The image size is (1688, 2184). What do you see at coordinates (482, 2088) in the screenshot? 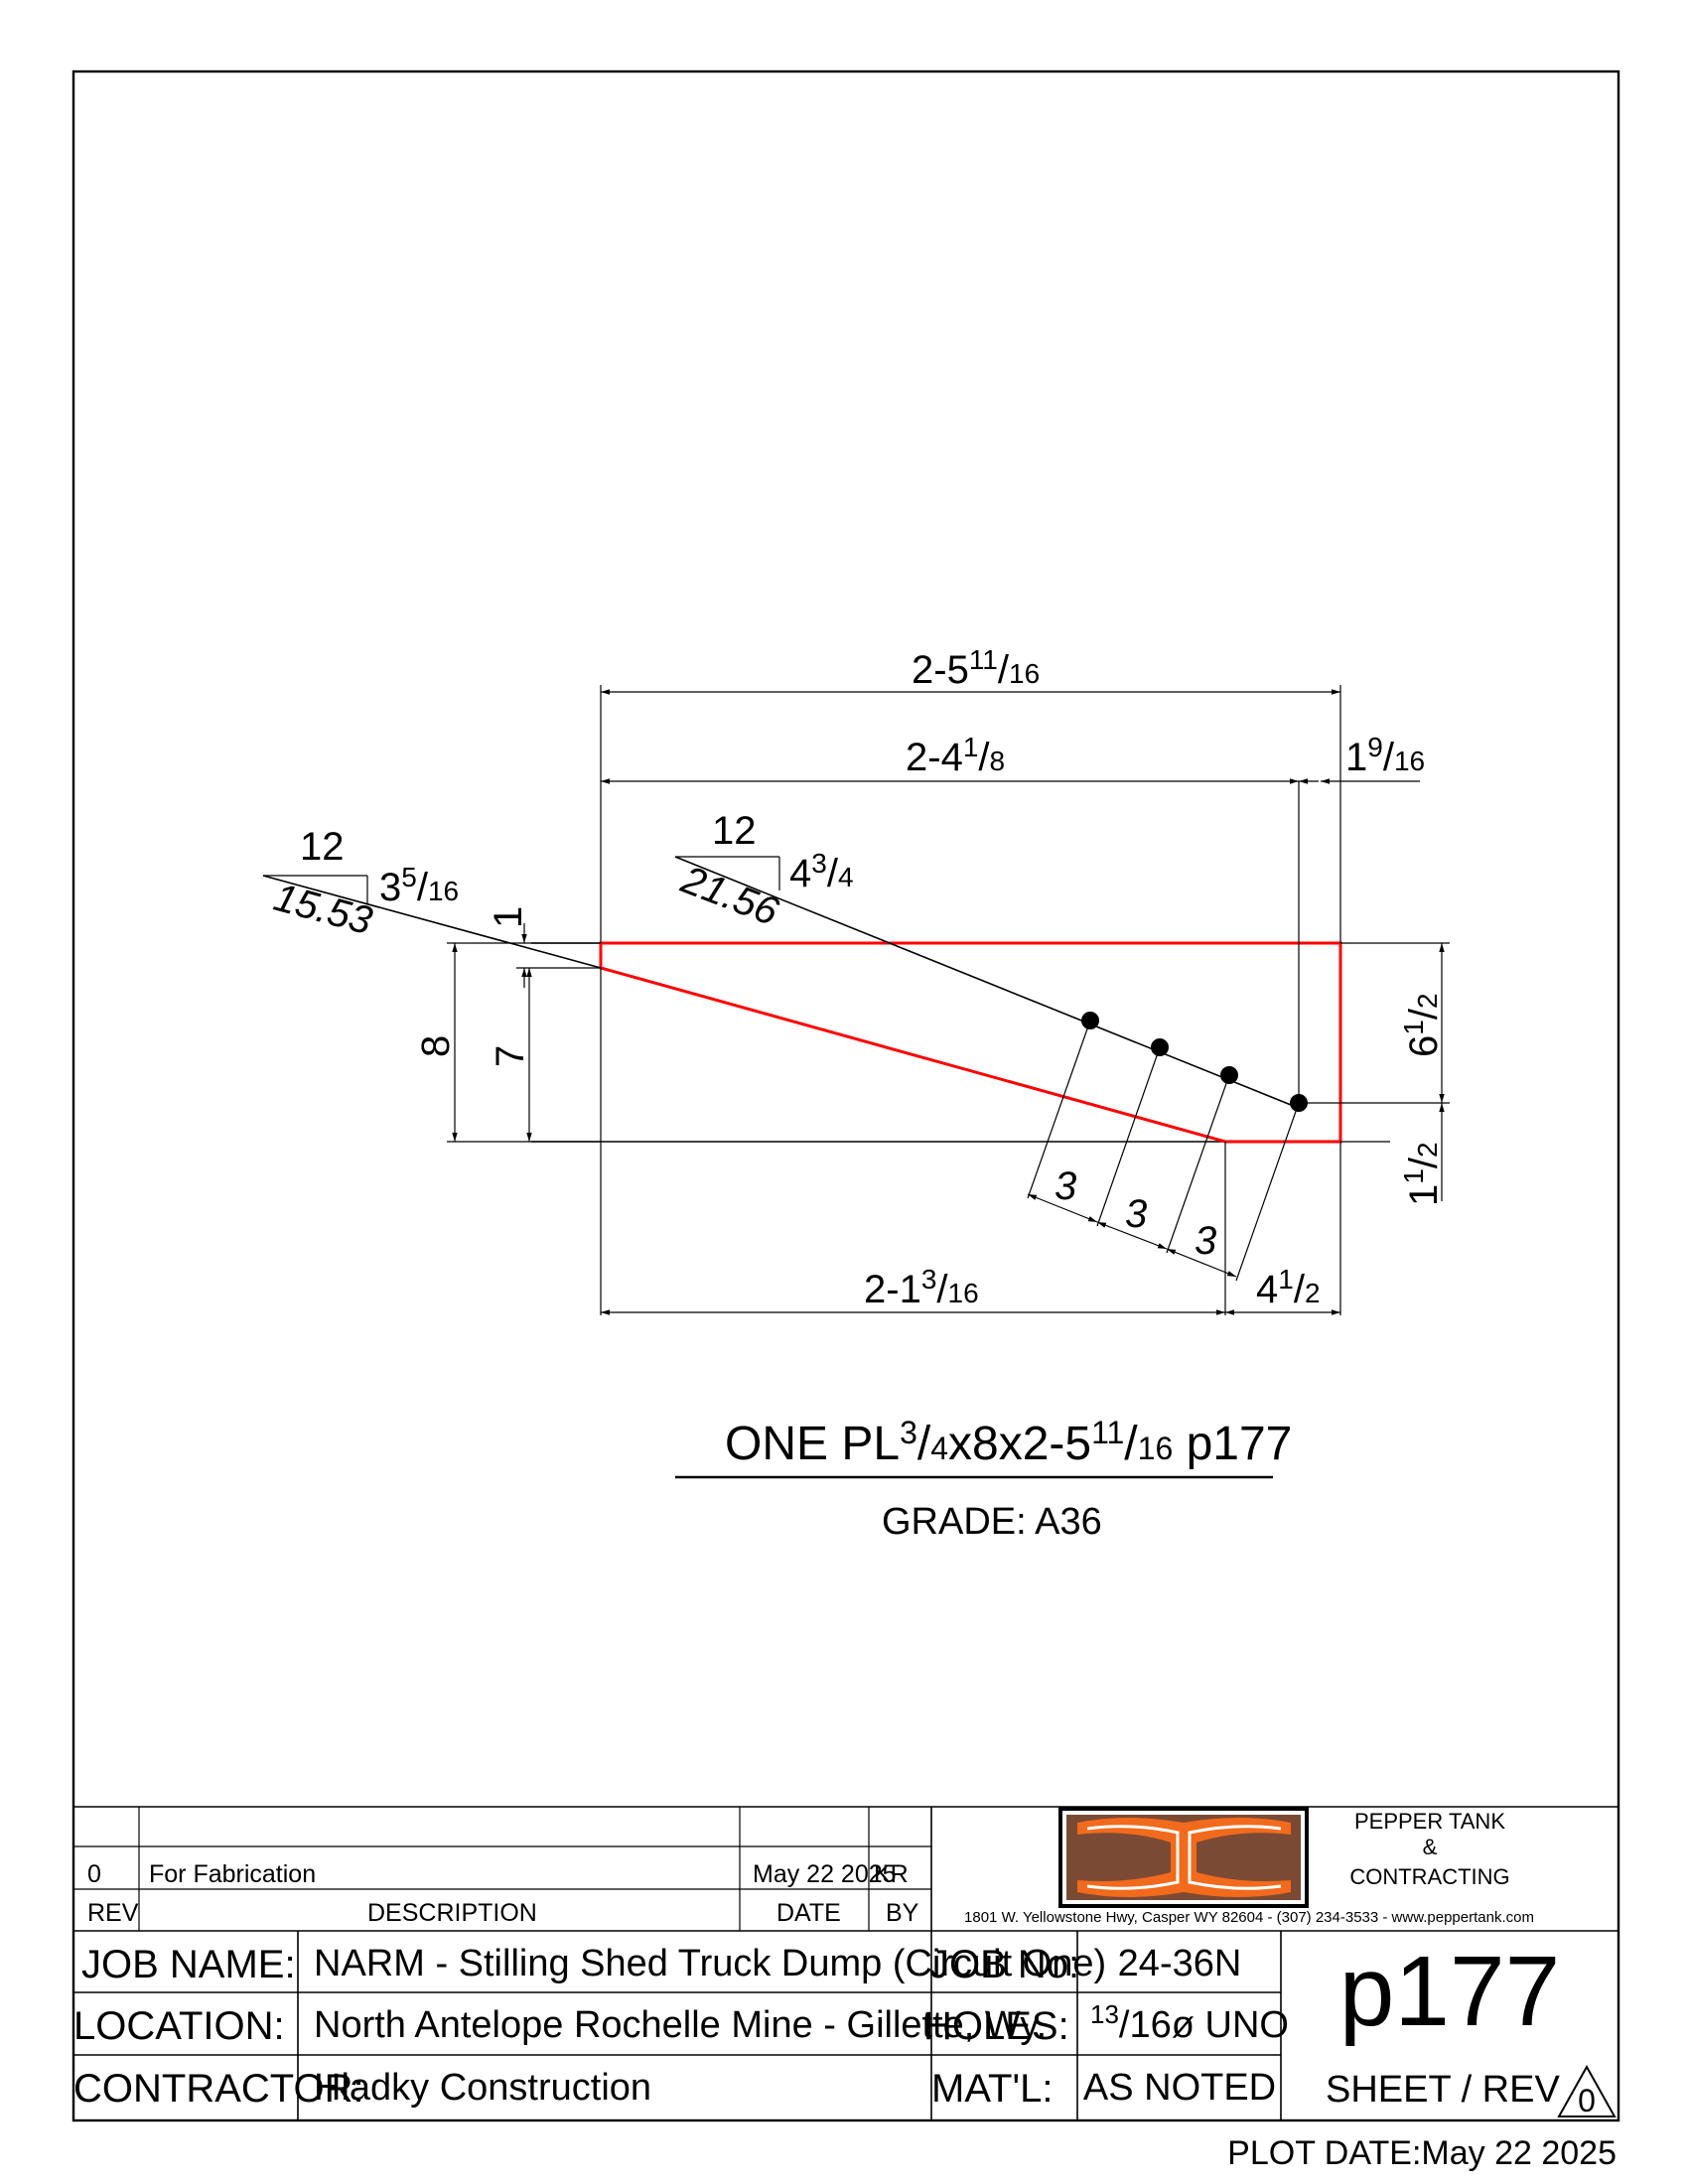
I see `contractor: Hladky Construction` at bounding box center [482, 2088].